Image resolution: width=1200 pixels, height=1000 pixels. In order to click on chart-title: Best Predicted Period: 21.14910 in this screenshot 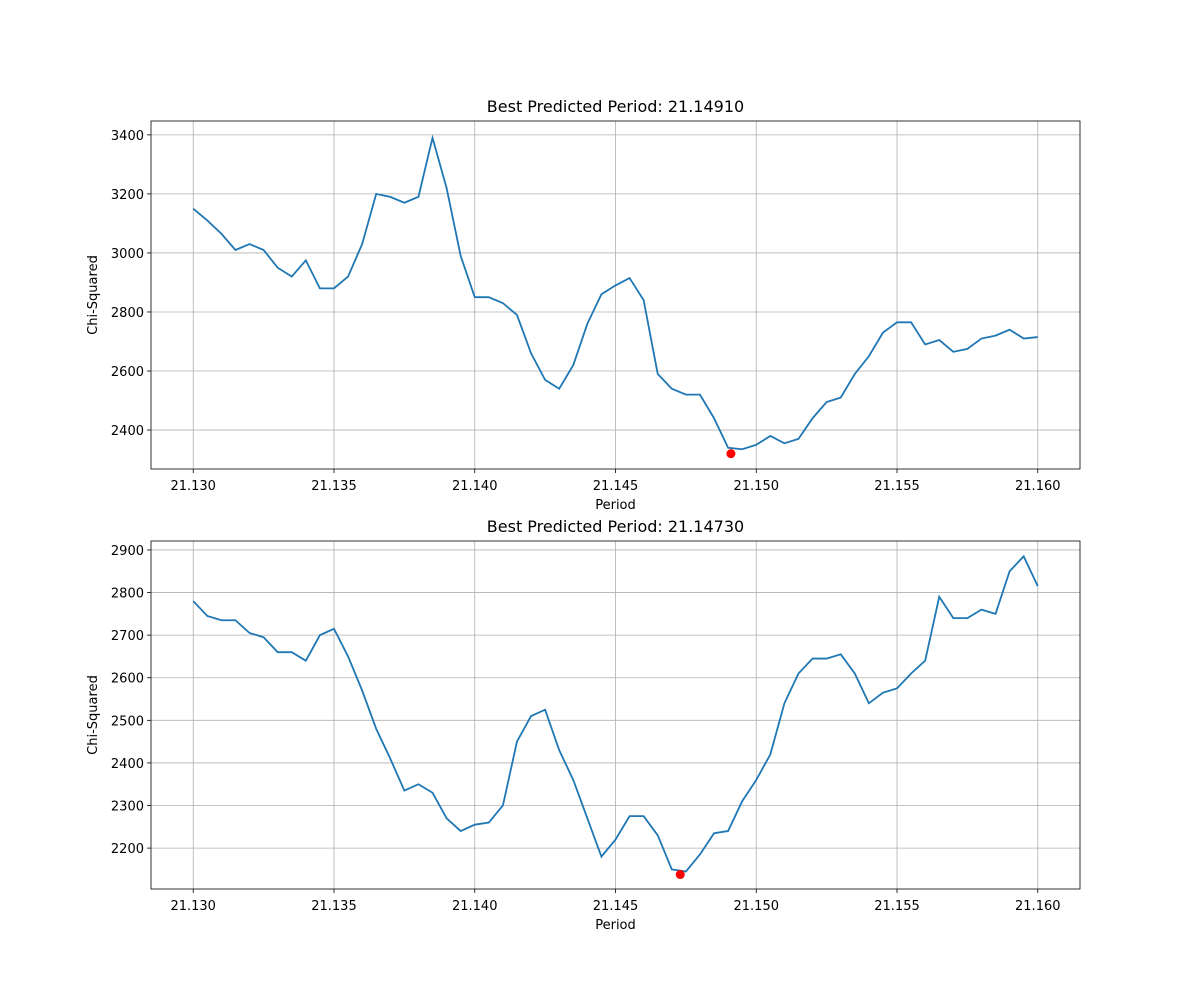, I will do `click(615, 106)`.